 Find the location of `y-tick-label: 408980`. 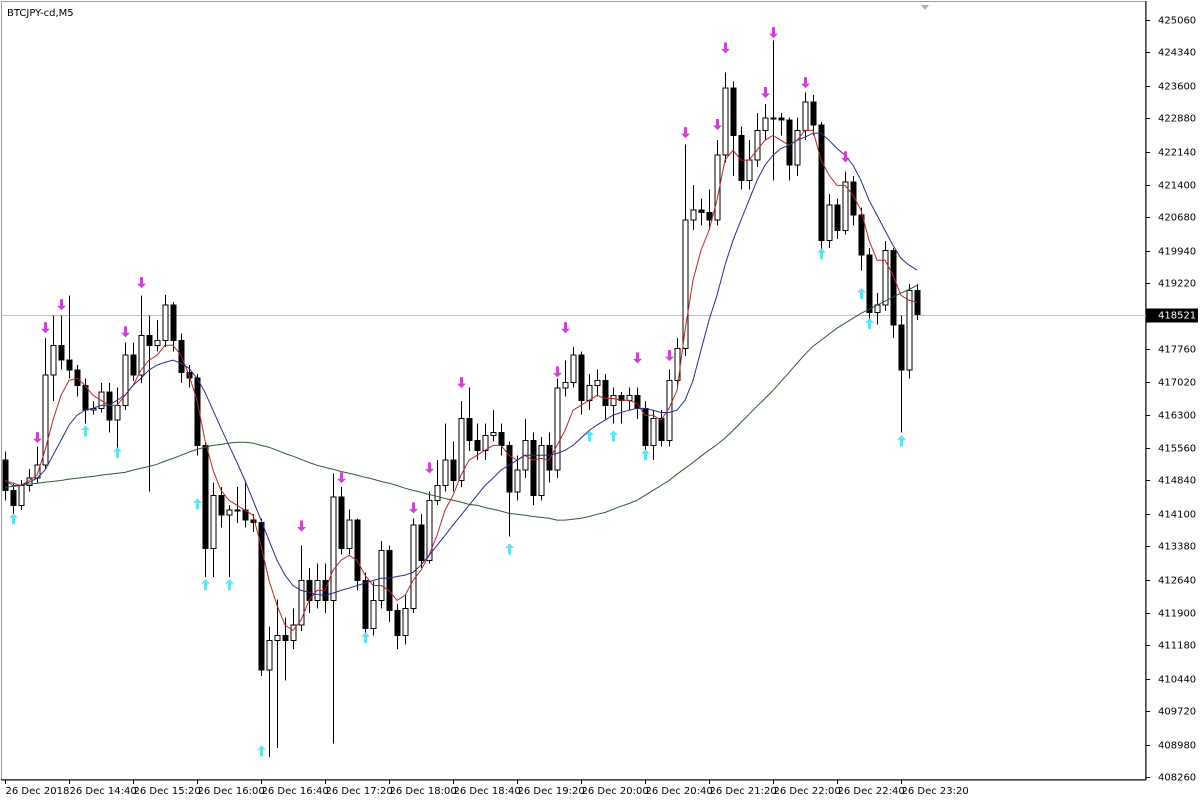

y-tick-label: 408980 is located at coordinates (1177, 746).